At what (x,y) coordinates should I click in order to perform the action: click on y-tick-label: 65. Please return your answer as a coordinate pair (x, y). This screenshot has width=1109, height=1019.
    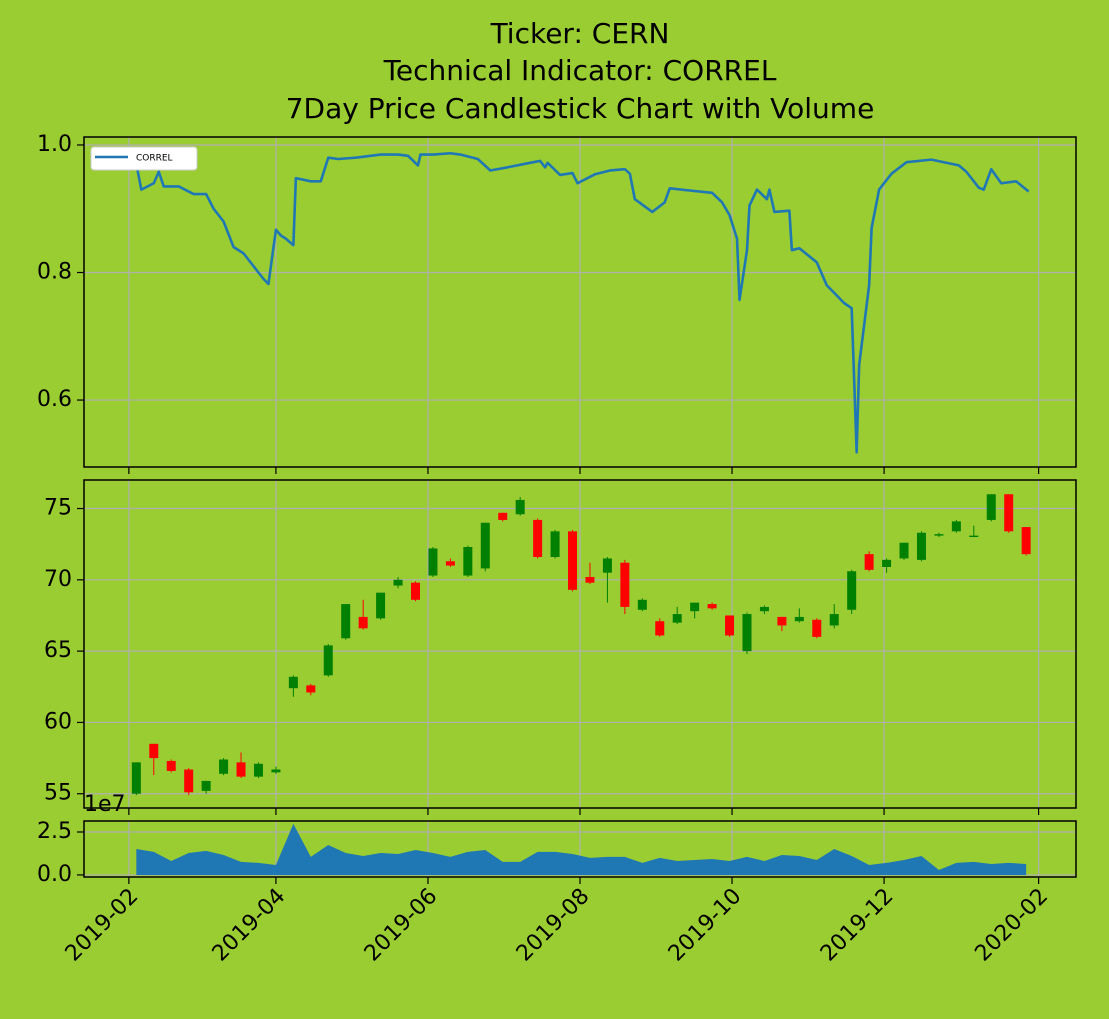
    Looking at the image, I should click on (58, 650).